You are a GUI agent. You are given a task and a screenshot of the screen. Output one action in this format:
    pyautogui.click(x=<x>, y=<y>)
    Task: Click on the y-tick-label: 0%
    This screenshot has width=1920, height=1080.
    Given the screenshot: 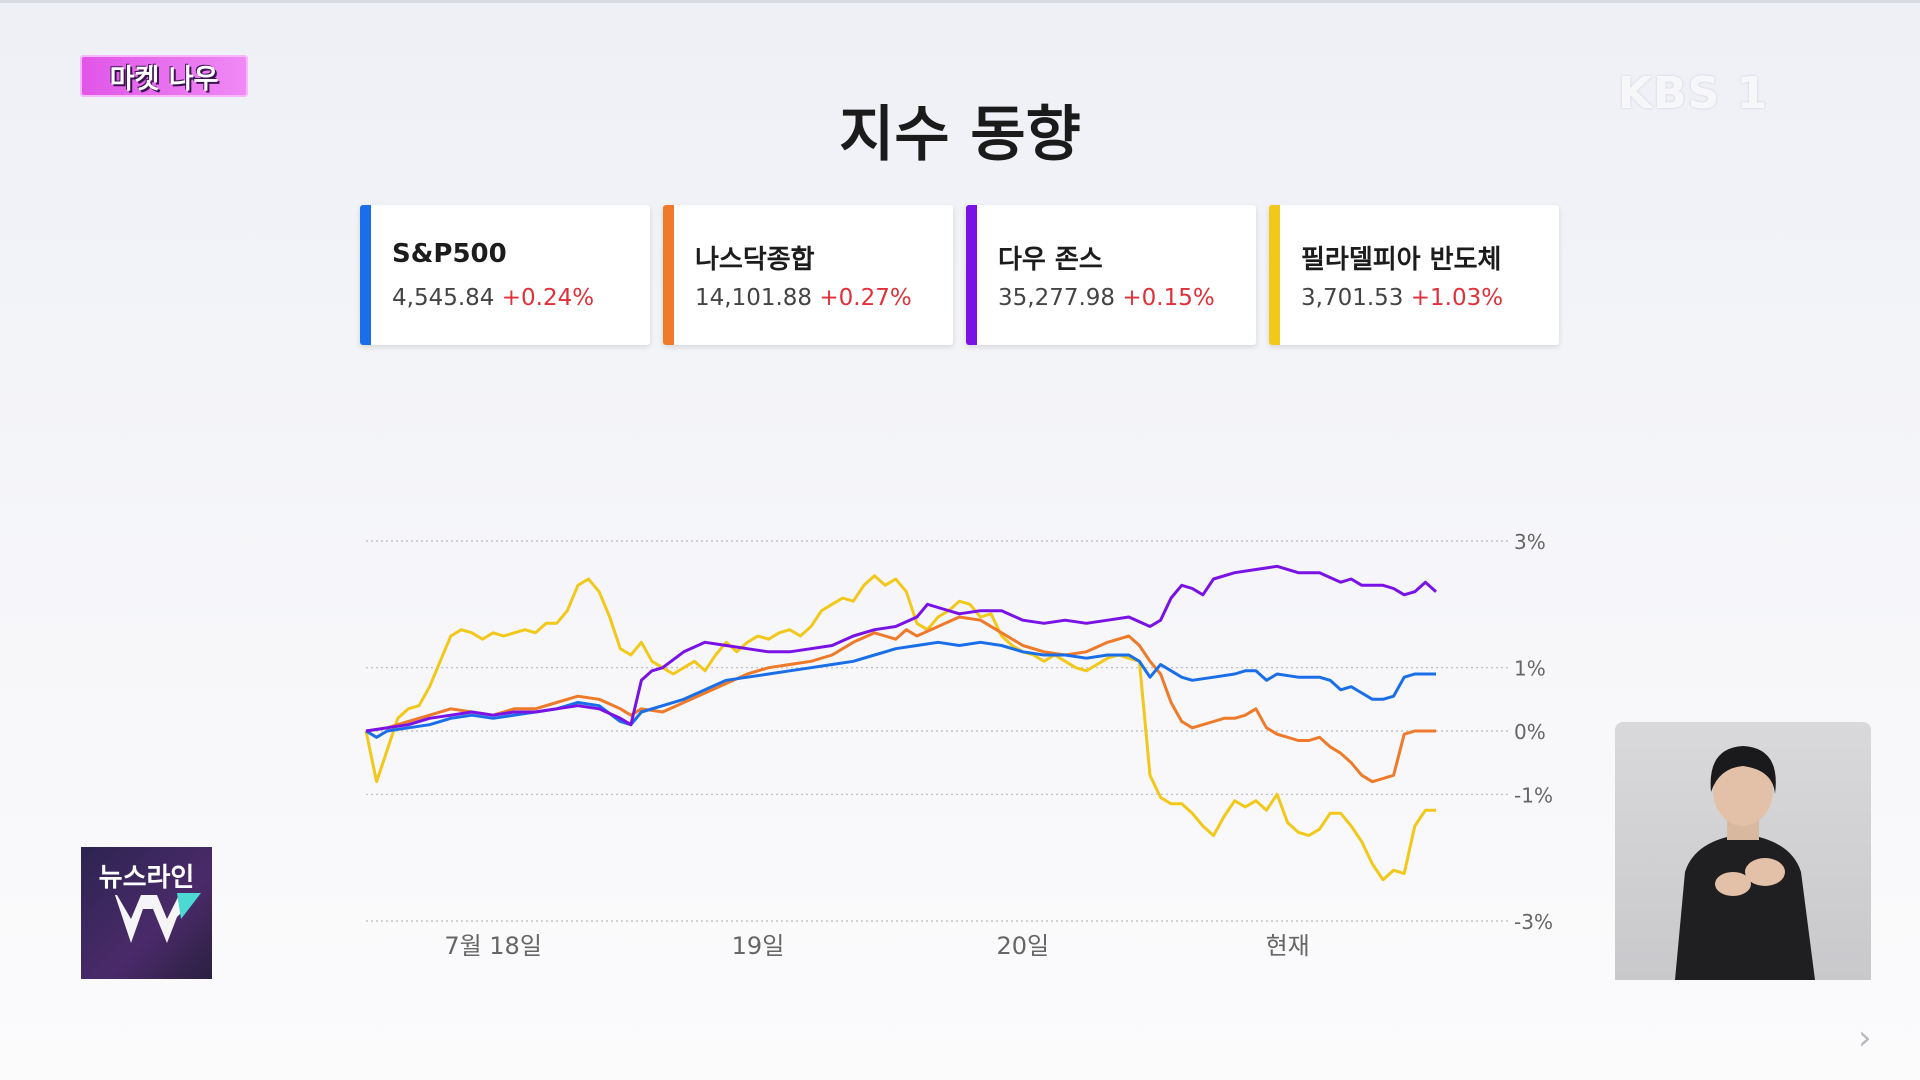 What is the action you would take?
    pyautogui.click(x=1530, y=732)
    